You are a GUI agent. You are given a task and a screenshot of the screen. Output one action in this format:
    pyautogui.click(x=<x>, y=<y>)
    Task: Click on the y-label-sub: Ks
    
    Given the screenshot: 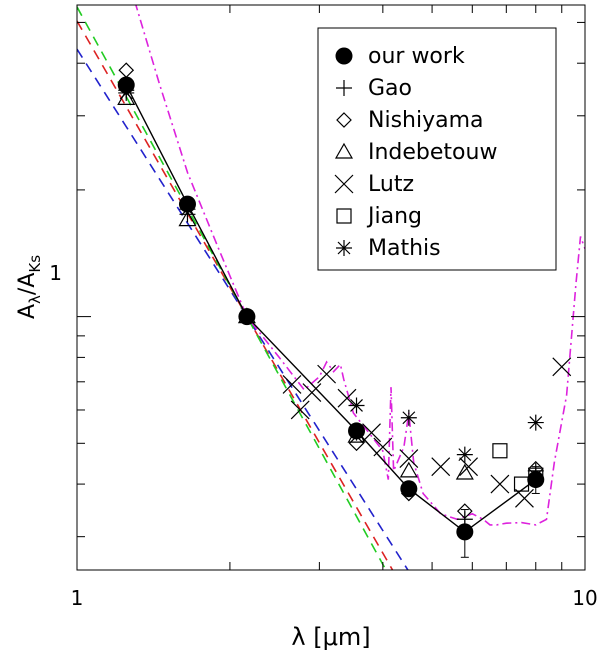 What is the action you would take?
    pyautogui.click(x=35, y=264)
    